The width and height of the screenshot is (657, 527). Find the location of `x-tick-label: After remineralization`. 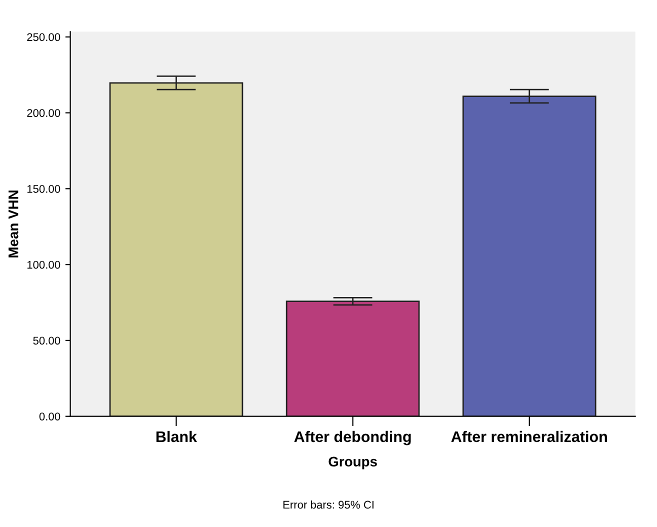

x-tick-label: After remineralization is located at coordinates (529, 436).